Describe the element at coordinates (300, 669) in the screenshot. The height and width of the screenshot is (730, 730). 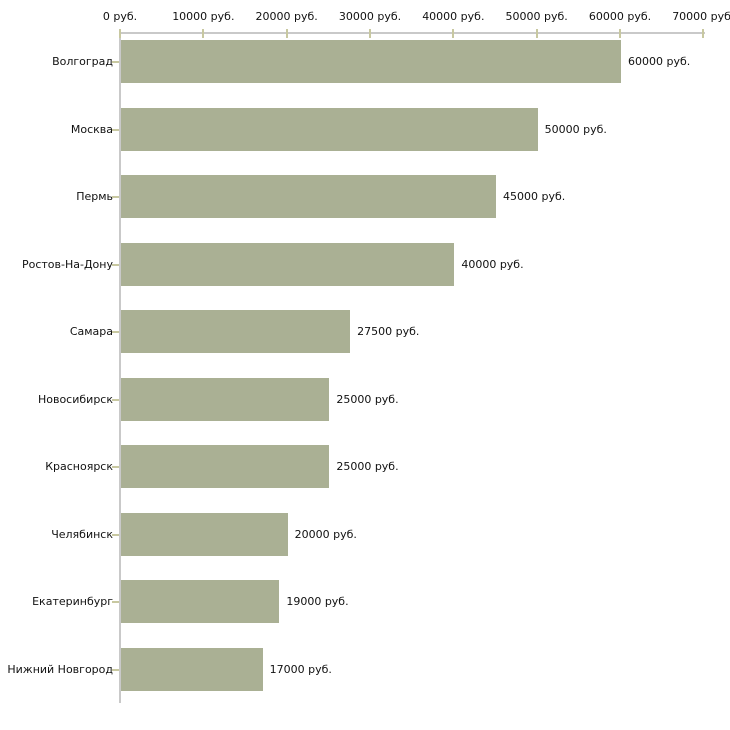
I see `value-label: 17000 руб.` at that location.